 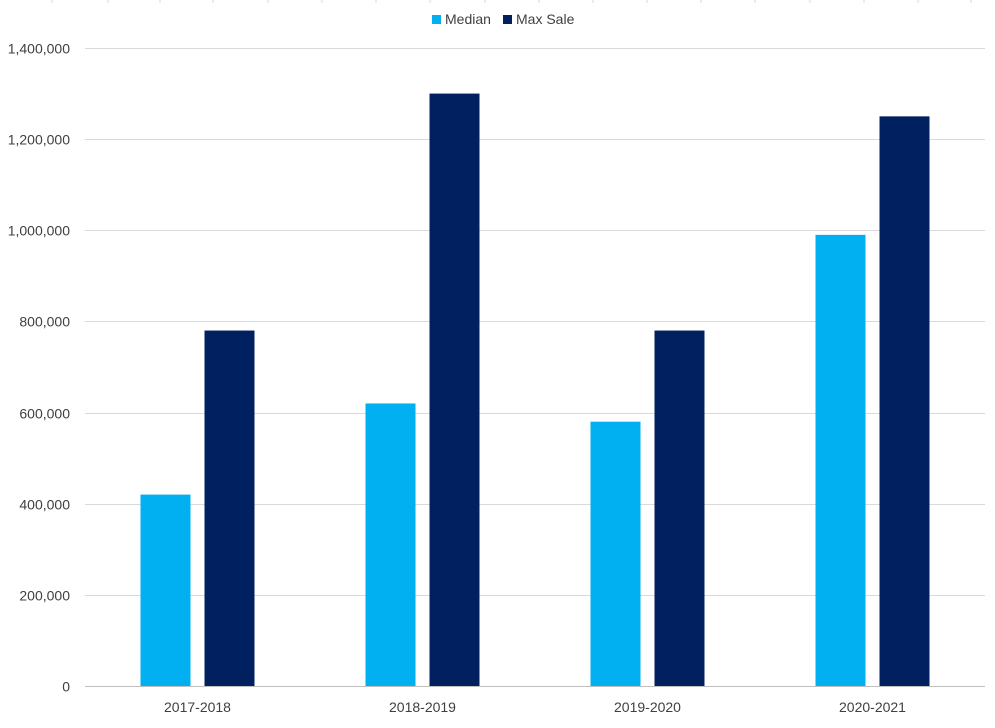 I want to click on y-tick-label: 400,000, so click(x=44, y=505).